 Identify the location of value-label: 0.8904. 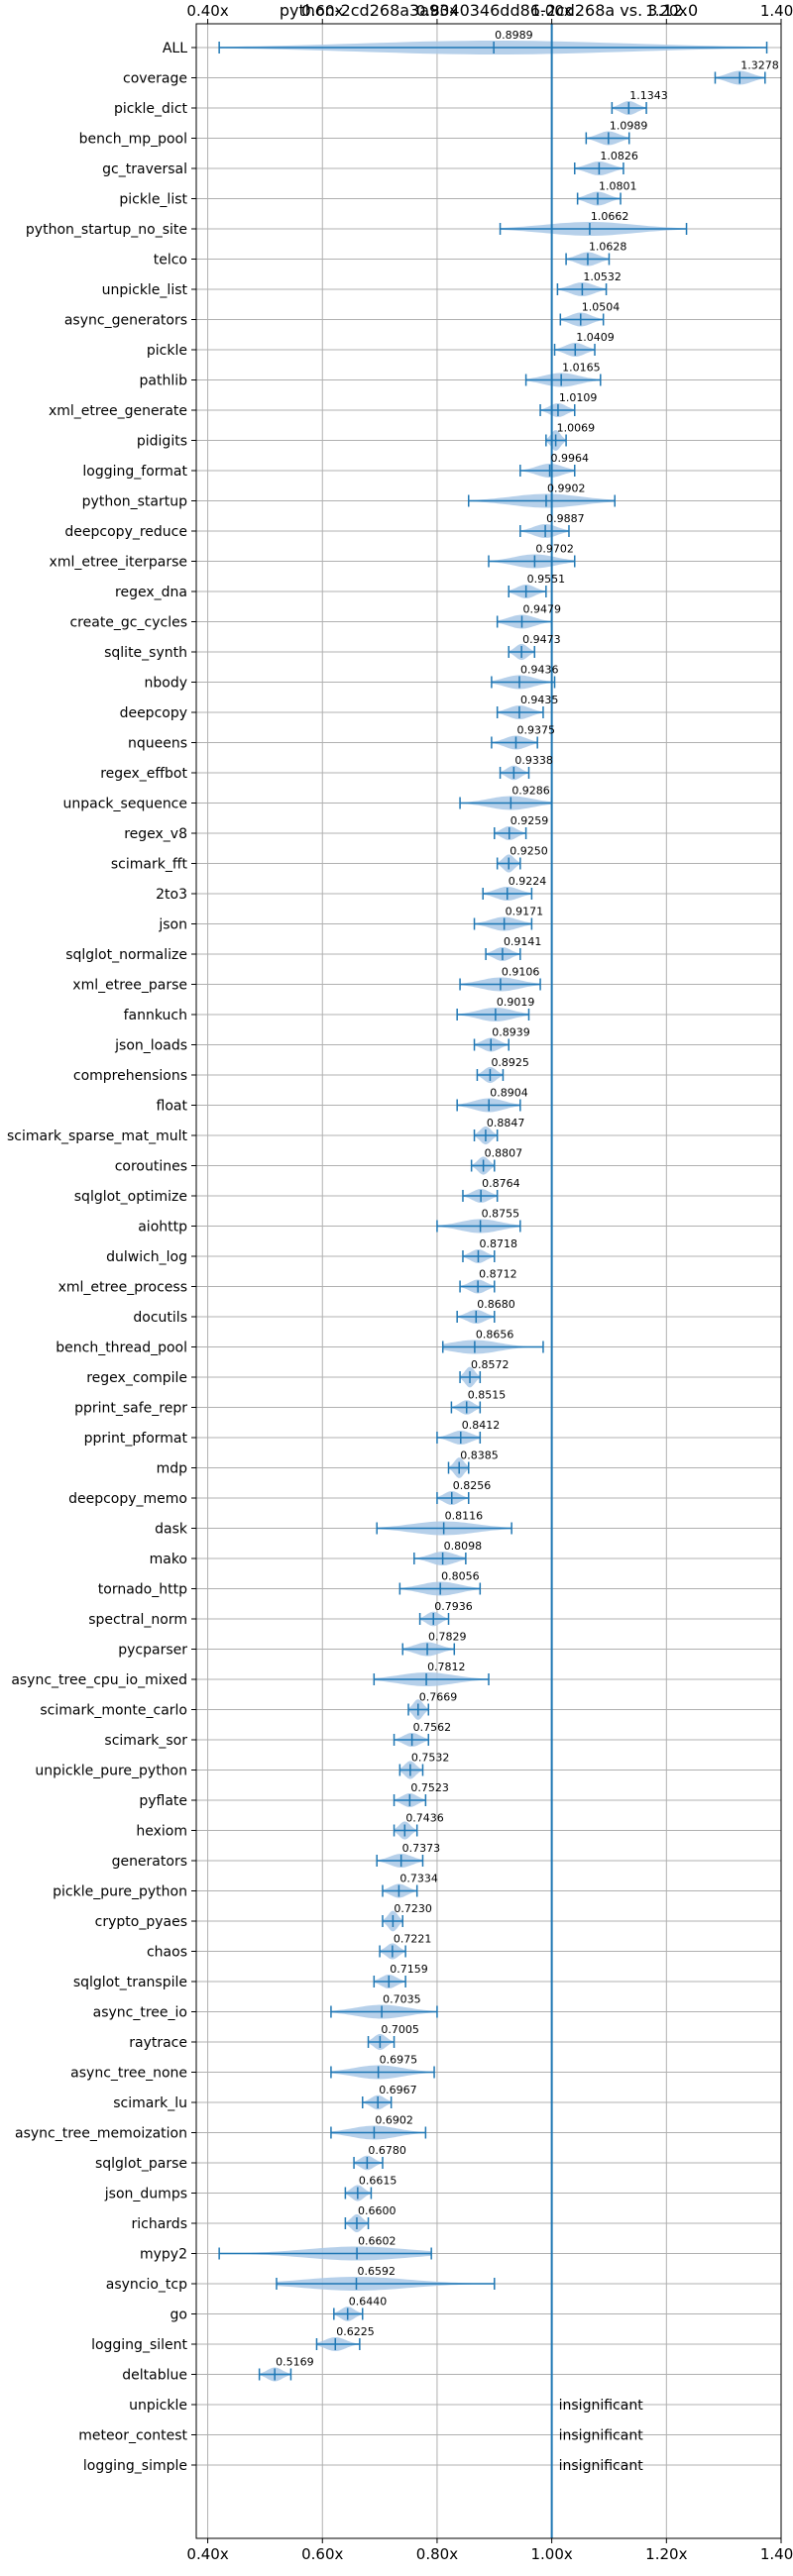
(509, 1094).